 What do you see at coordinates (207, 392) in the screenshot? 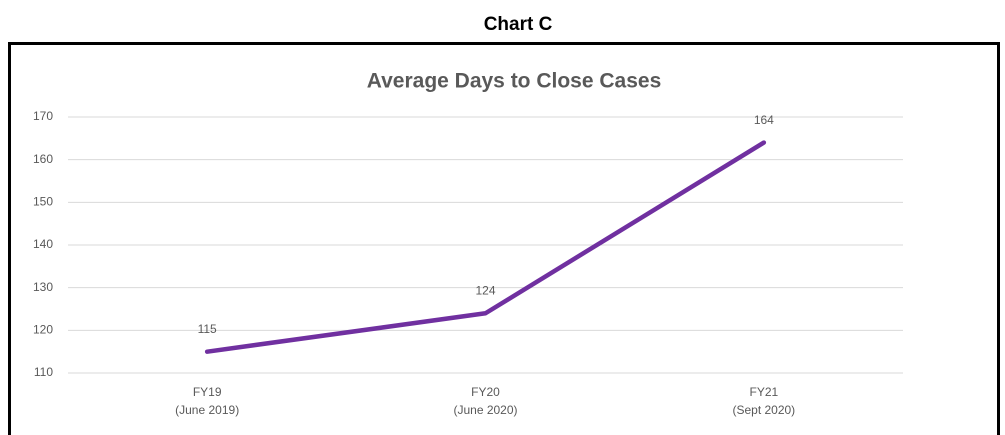
I see `x-tick-label: FY19` at bounding box center [207, 392].